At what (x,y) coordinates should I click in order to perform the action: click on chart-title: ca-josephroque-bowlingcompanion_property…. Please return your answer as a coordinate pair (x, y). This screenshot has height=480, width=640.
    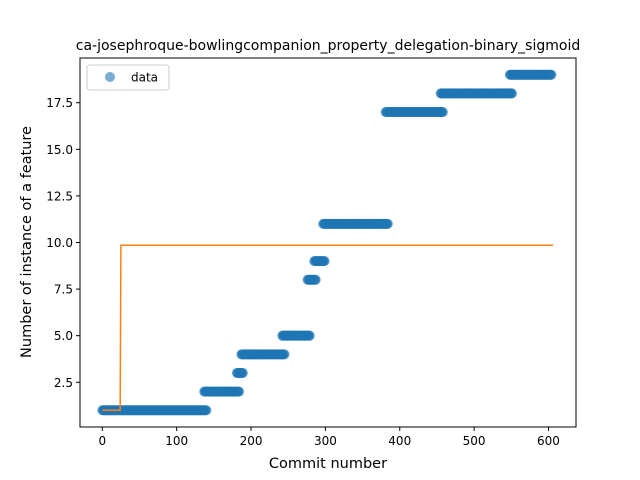
    Looking at the image, I should click on (328, 46).